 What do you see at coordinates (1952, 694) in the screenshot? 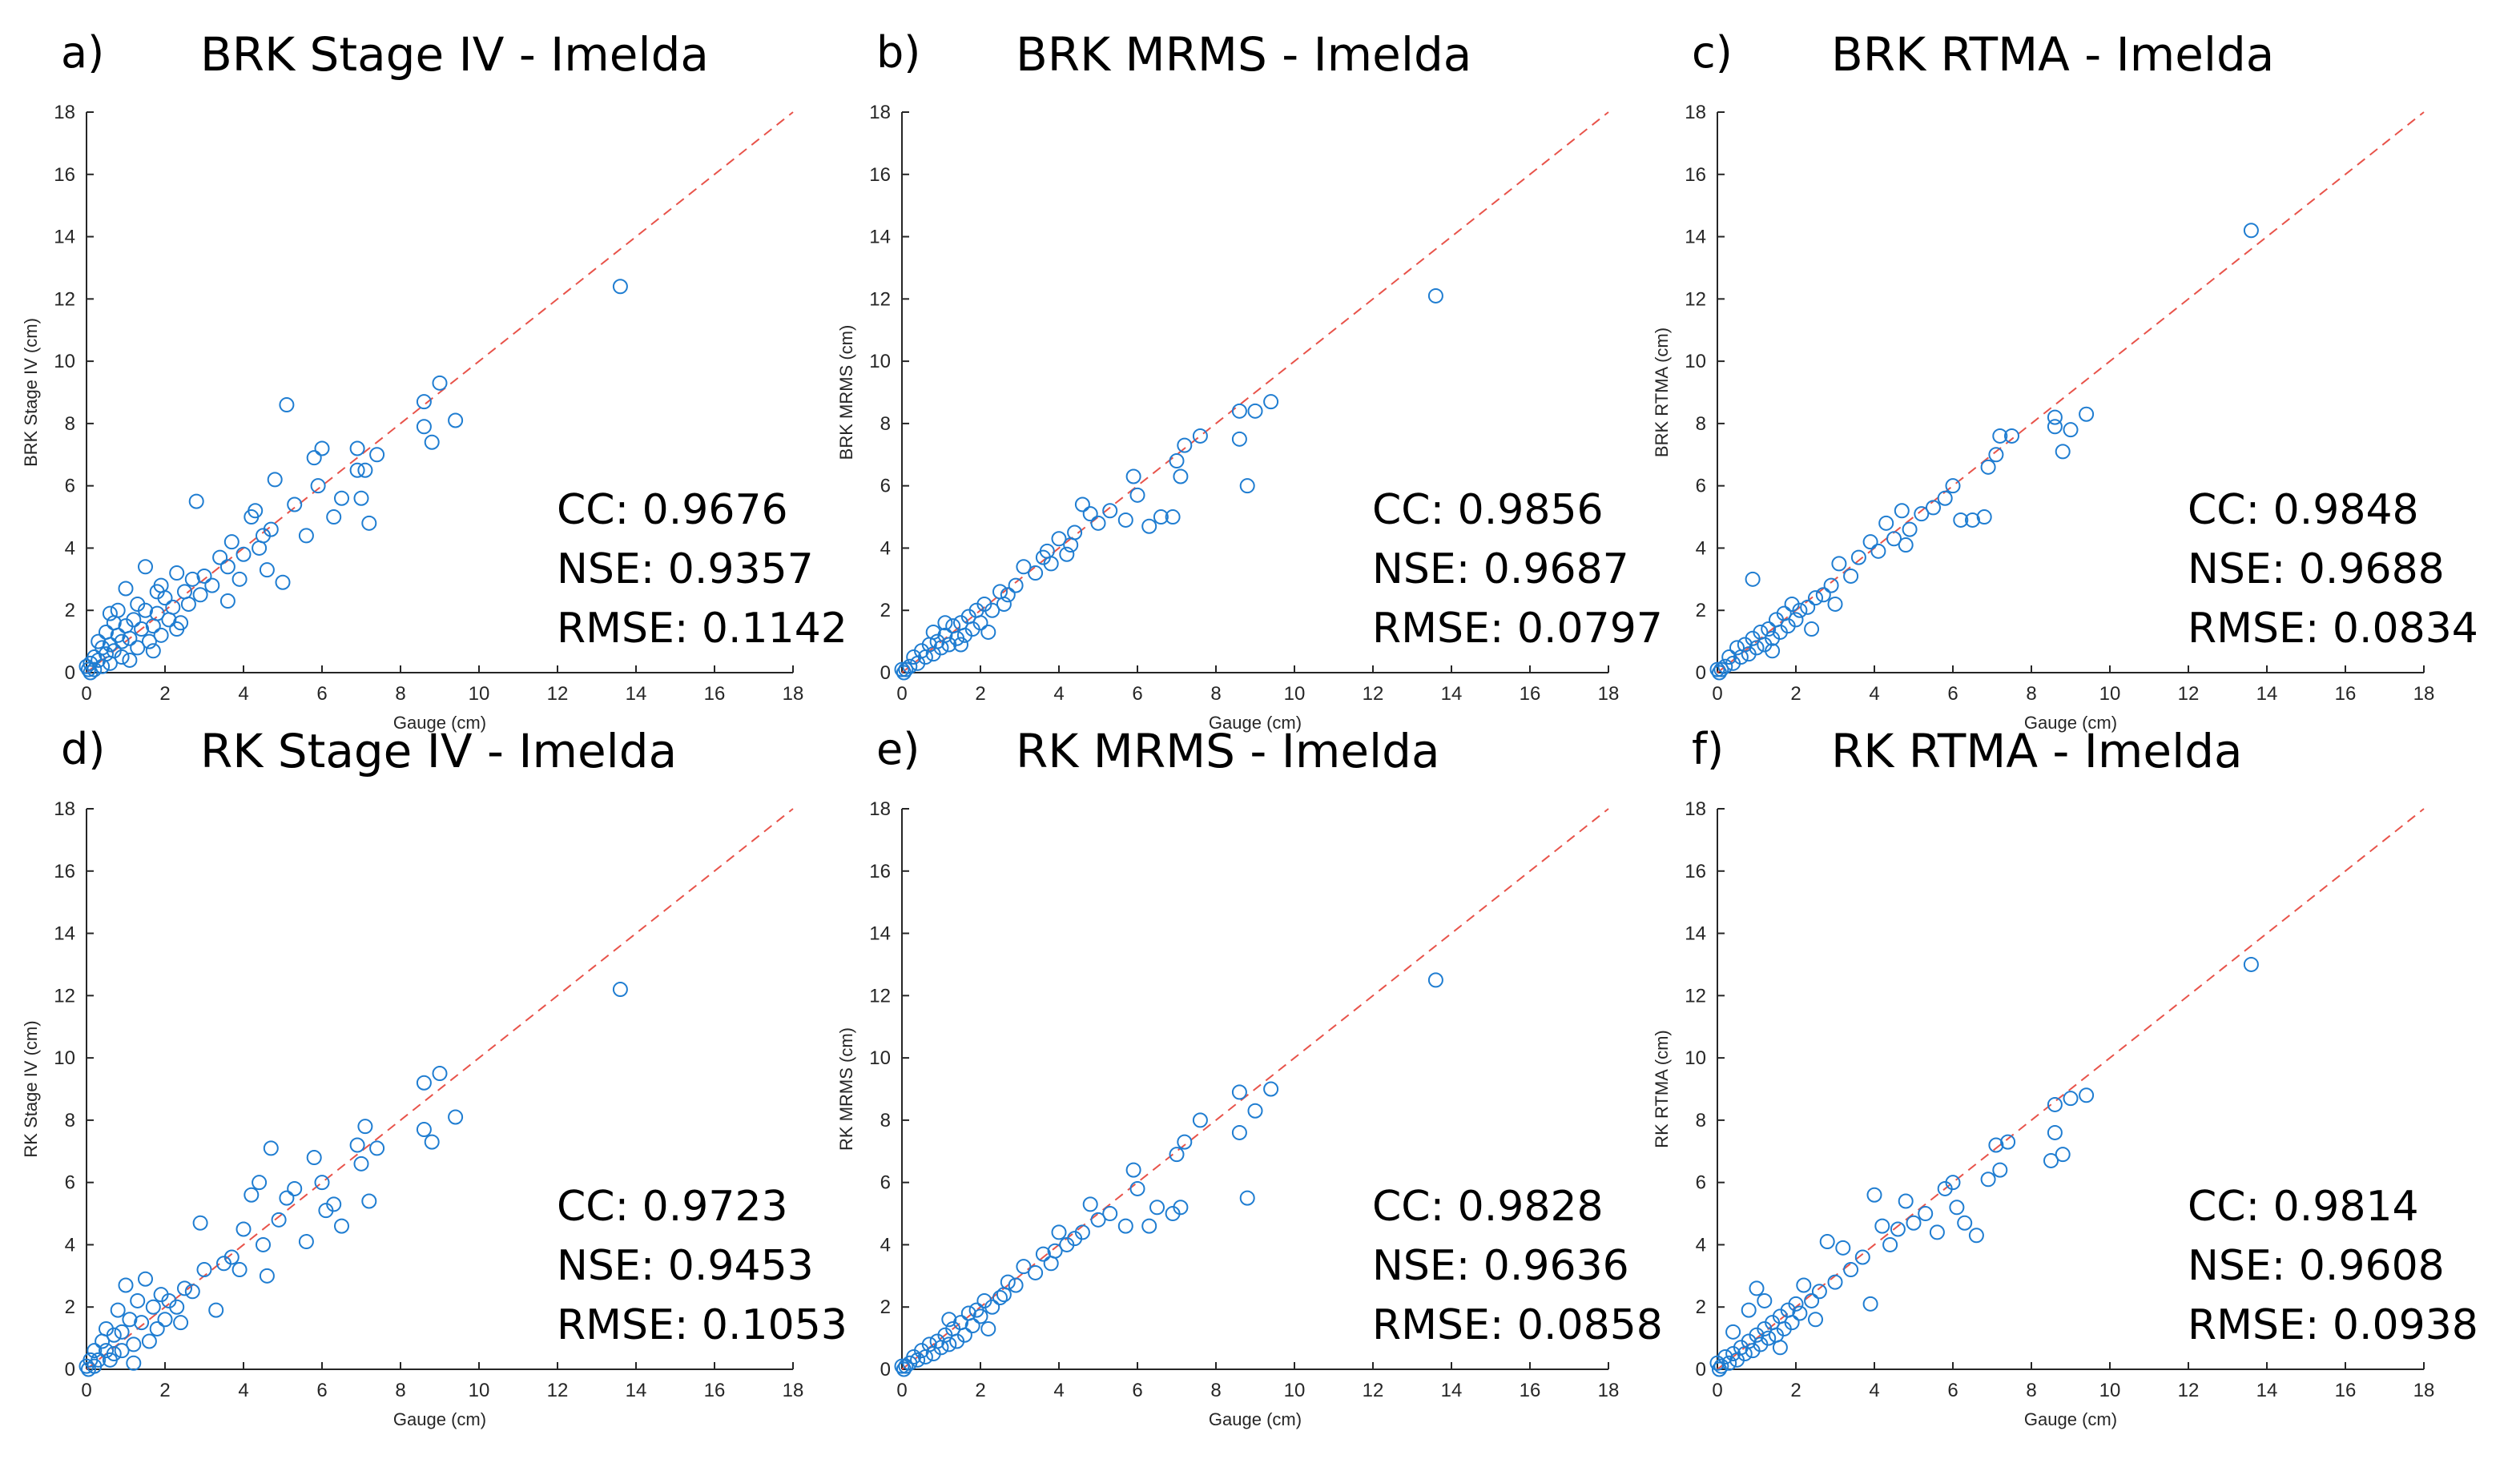
I see `x-tick-label: 6` at bounding box center [1952, 694].